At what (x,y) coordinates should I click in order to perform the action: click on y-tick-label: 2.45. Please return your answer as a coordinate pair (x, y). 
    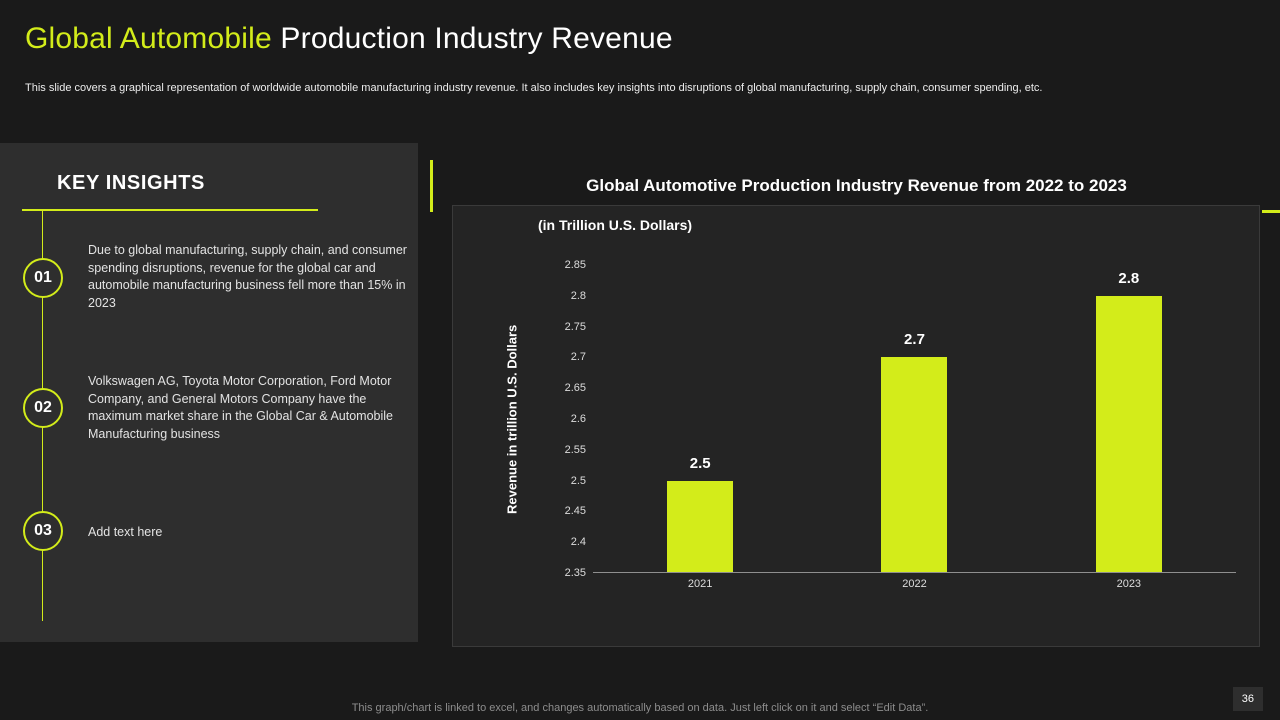
    Looking at the image, I should click on (575, 511).